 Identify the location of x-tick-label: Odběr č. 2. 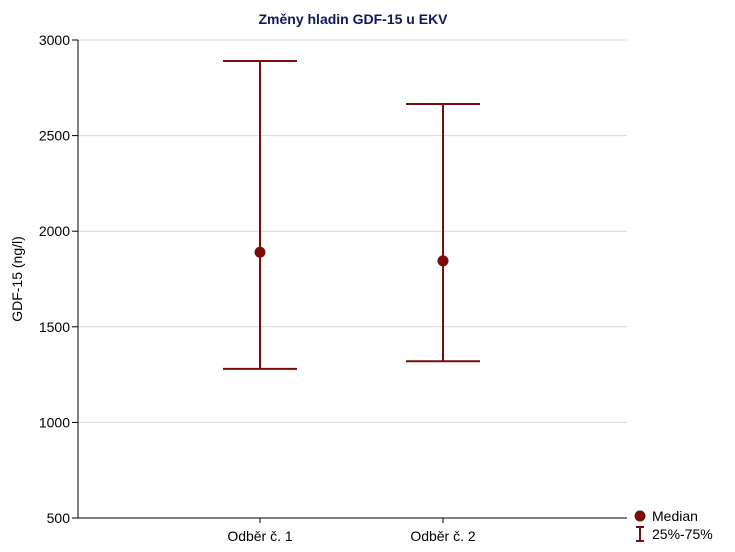
(443, 536).